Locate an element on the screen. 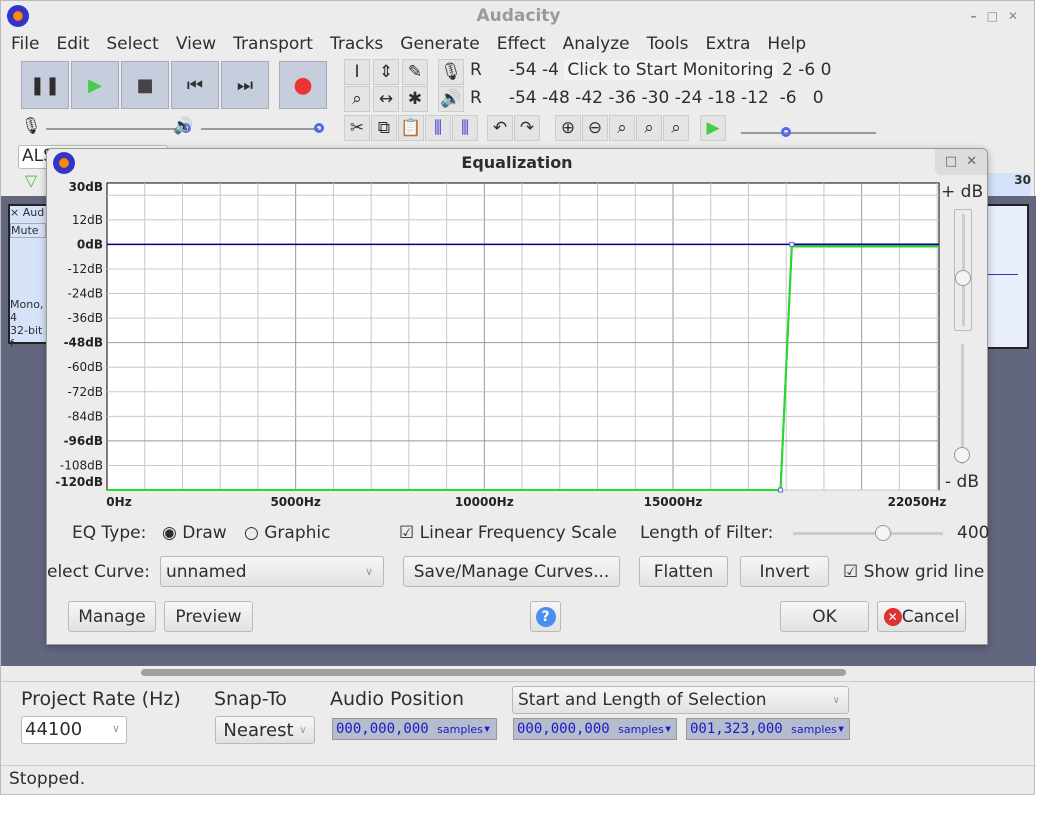 This screenshot has height=825, width=1041. show-grid-checkbox: ☑ Show grid line is located at coordinates (914, 572).